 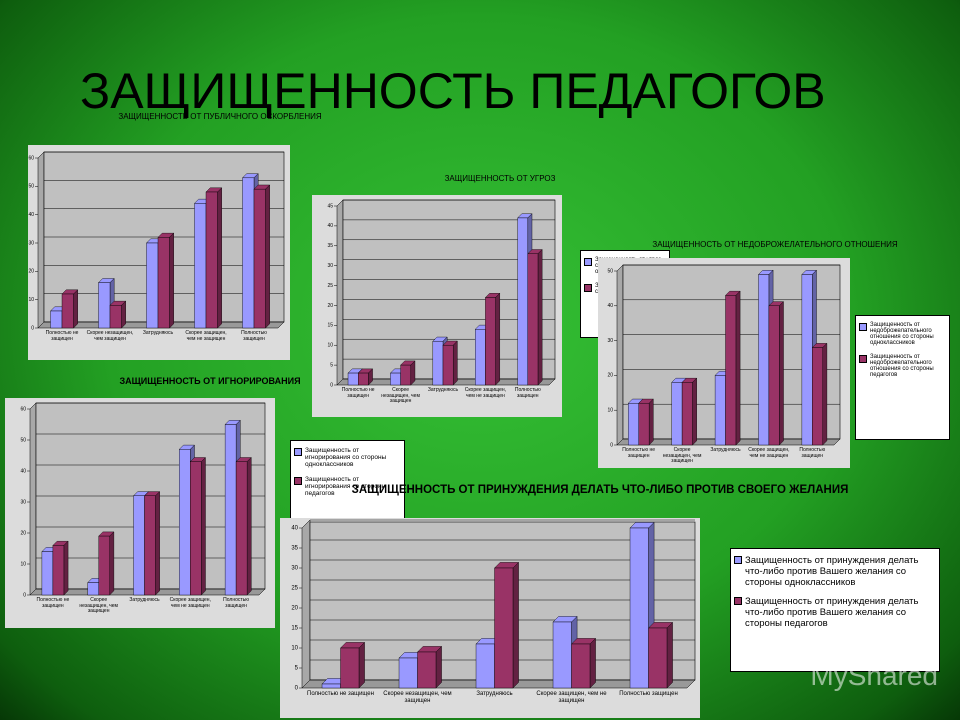 I want to click on chart-title: ЗАЩИЩЕННОСТЬ ОТ ИГНОРИРОВАНИЯ, so click(x=210, y=381).